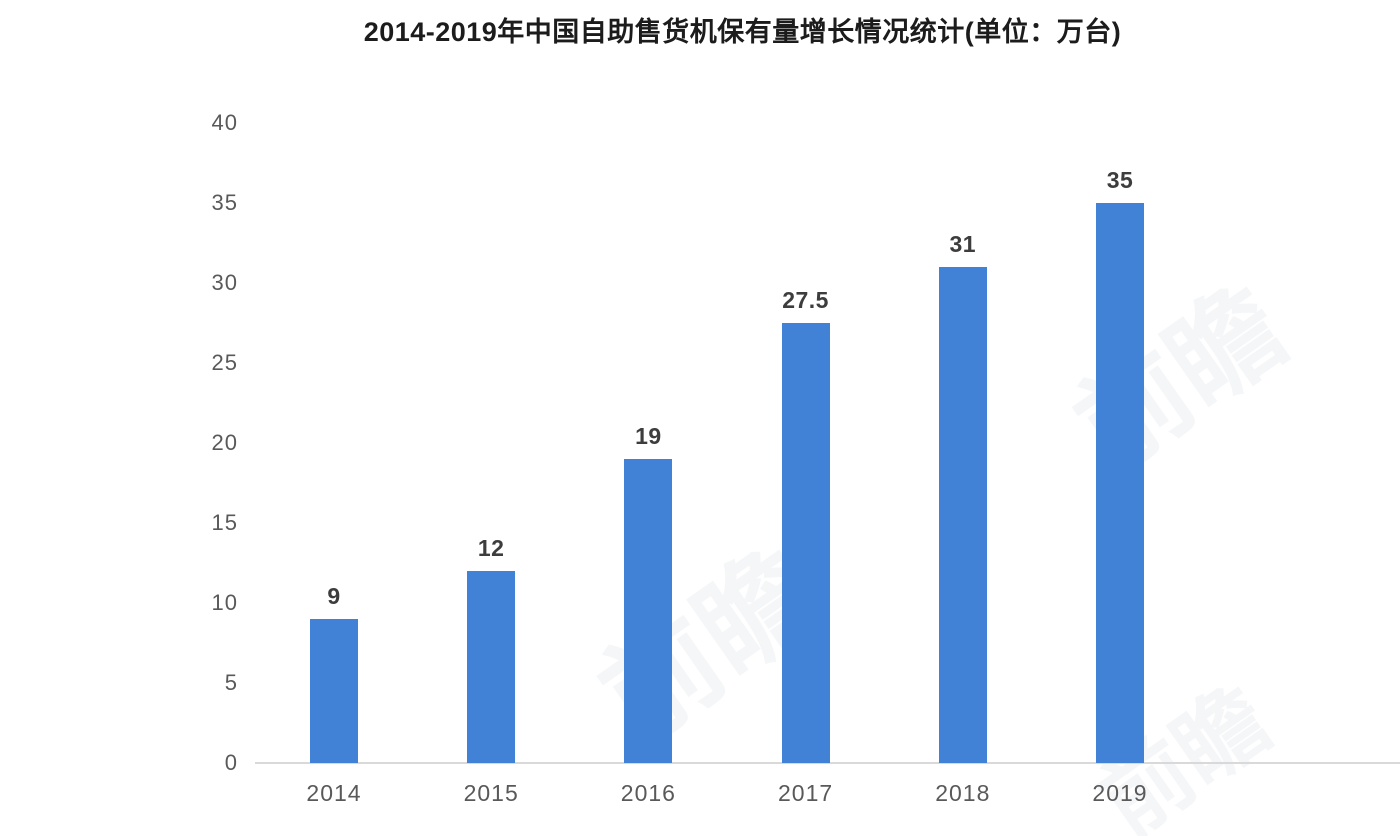 The height and width of the screenshot is (836, 1400). I want to click on y-axis-tick-label: 35, so click(224, 202).